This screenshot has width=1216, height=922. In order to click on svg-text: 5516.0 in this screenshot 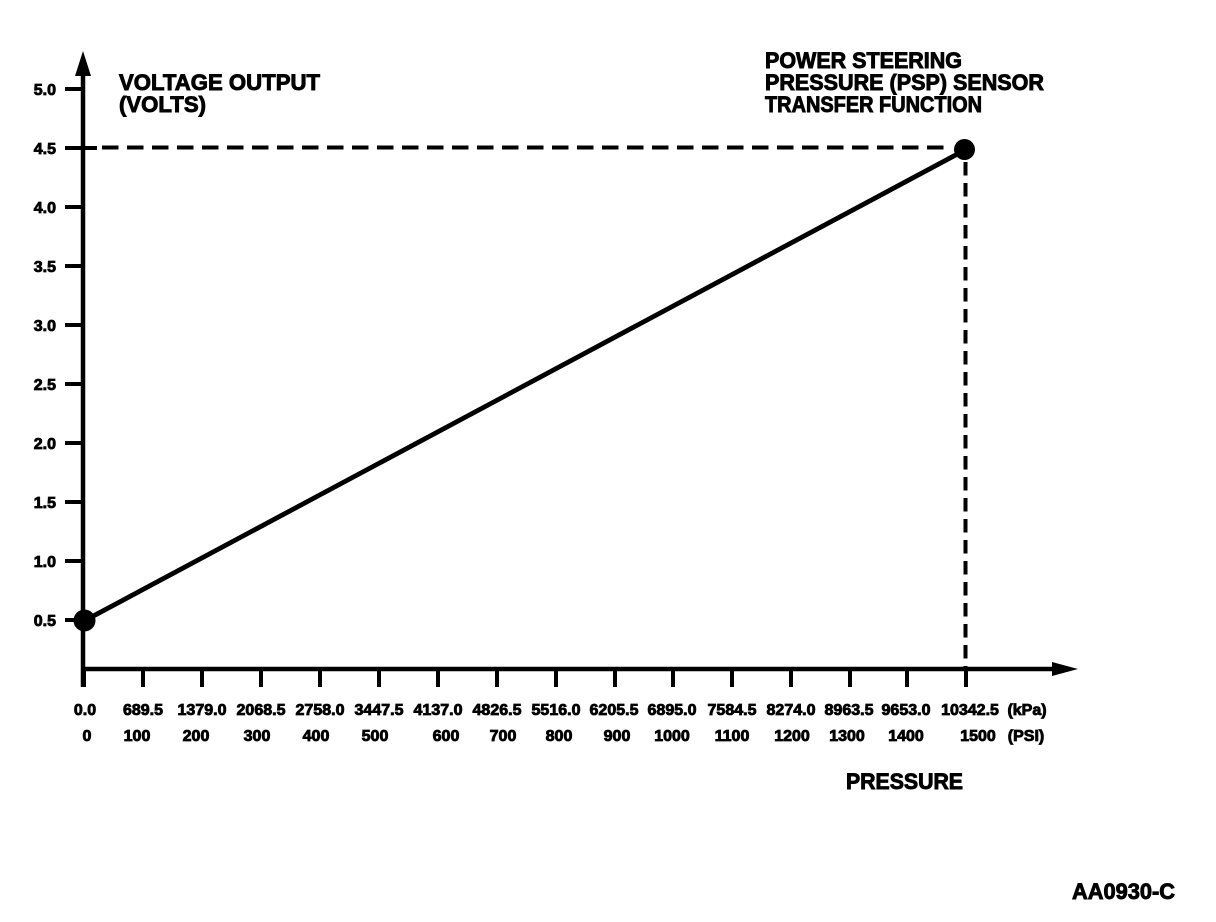, I will do `click(556, 710)`.